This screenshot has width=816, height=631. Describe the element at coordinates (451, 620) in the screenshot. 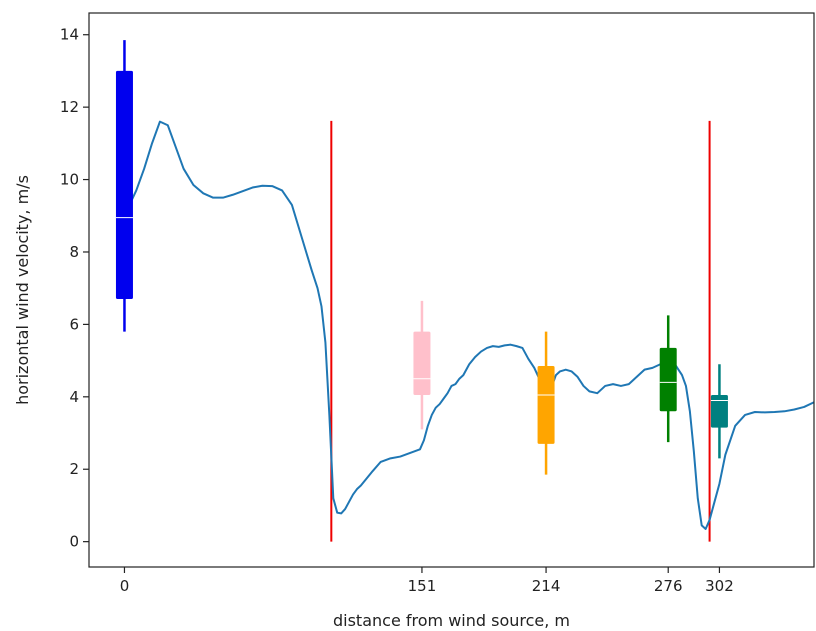

I see `x-axis-label: distance from wind source, m` at that location.